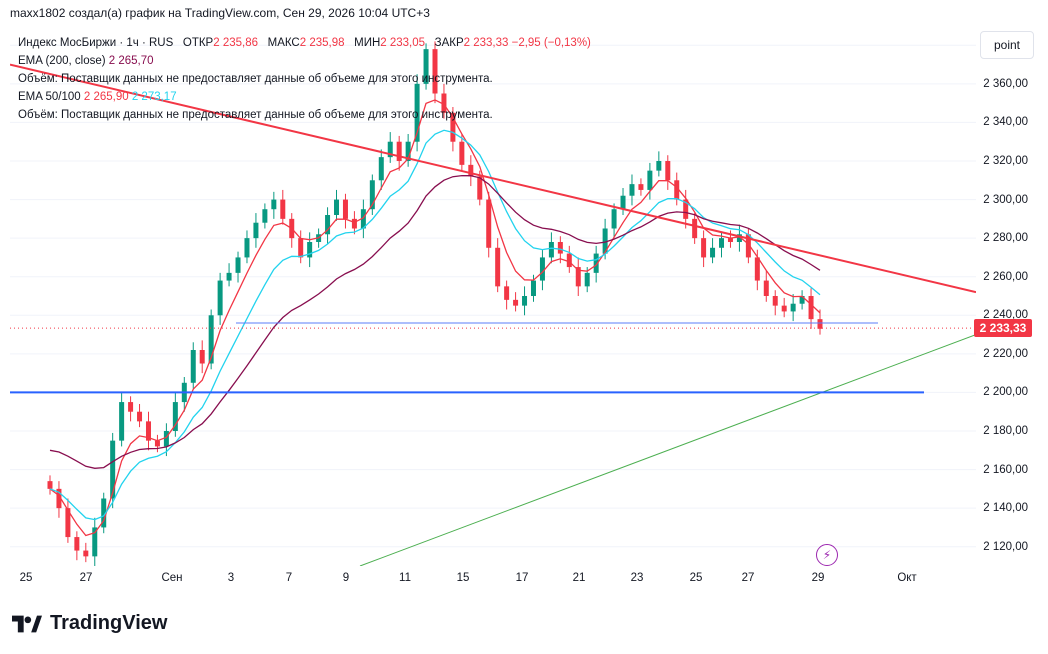 The height and width of the screenshot is (654, 1048). I want to click on symbol-name: Индекс МосБиржи · 1ч · RUS, so click(96, 43).